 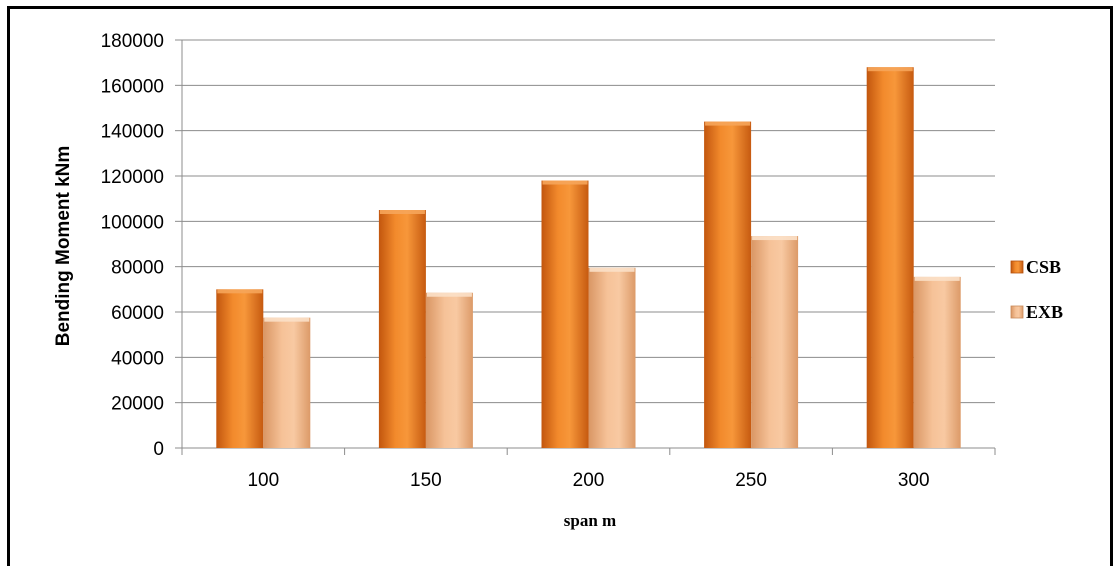 What do you see at coordinates (751, 480) in the screenshot?
I see `x-tick-label: 250` at bounding box center [751, 480].